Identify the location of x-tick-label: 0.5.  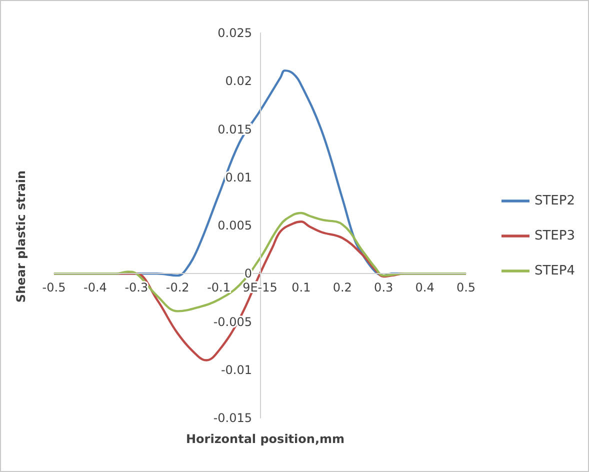
(466, 287).